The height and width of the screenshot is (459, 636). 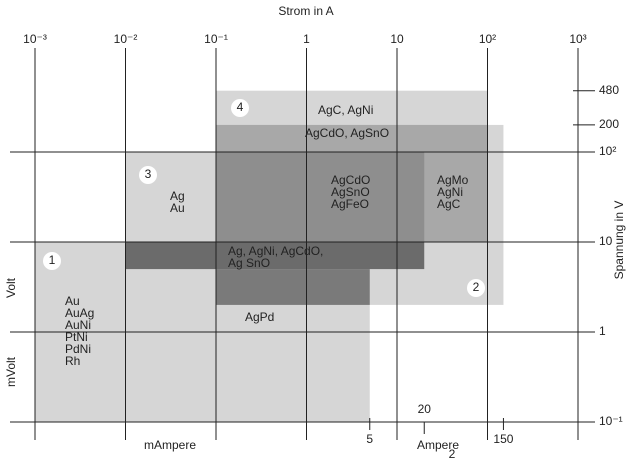 I want to click on region-label: AgCdO, AgSnO, so click(x=347, y=133).